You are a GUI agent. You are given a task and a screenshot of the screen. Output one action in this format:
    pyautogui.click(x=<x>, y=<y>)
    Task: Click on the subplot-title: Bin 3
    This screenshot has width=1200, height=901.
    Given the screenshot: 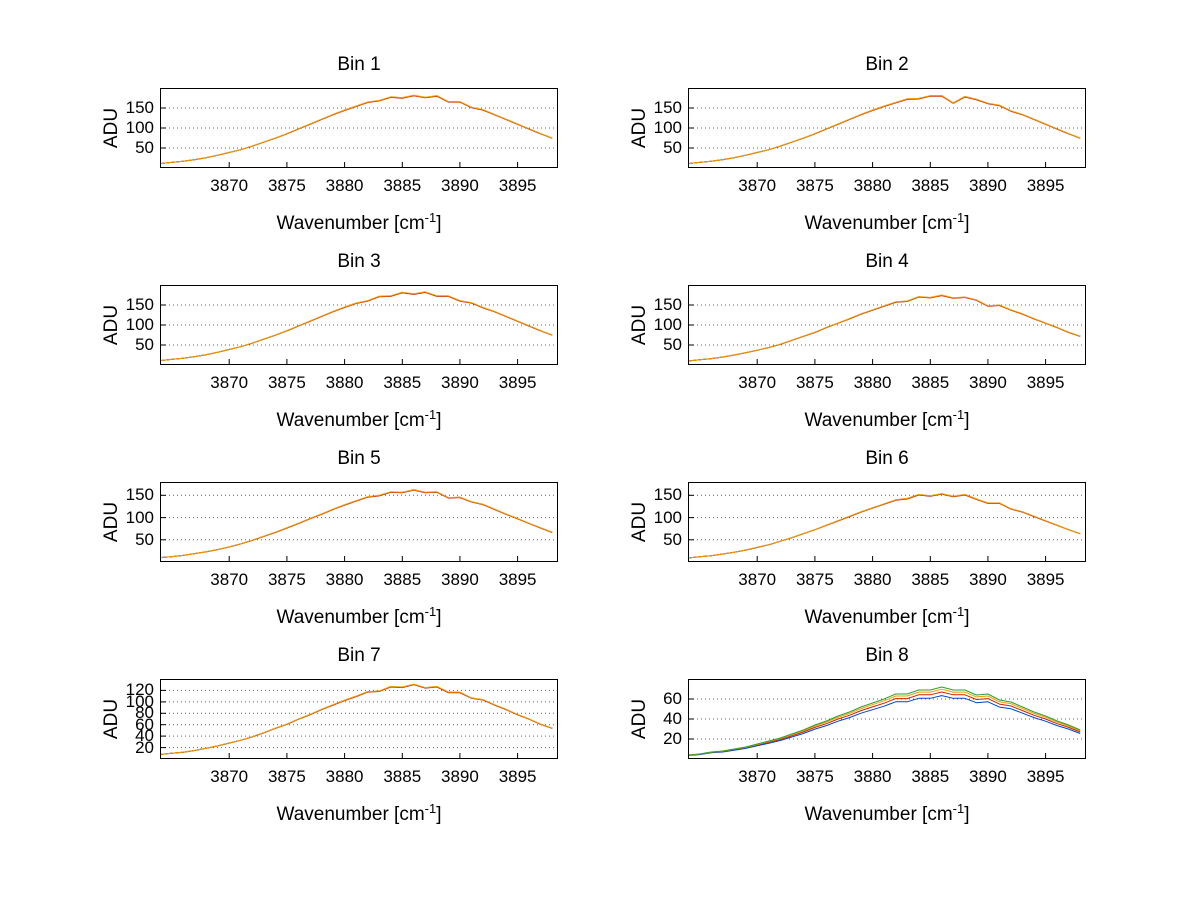 What is the action you would take?
    pyautogui.click(x=359, y=261)
    